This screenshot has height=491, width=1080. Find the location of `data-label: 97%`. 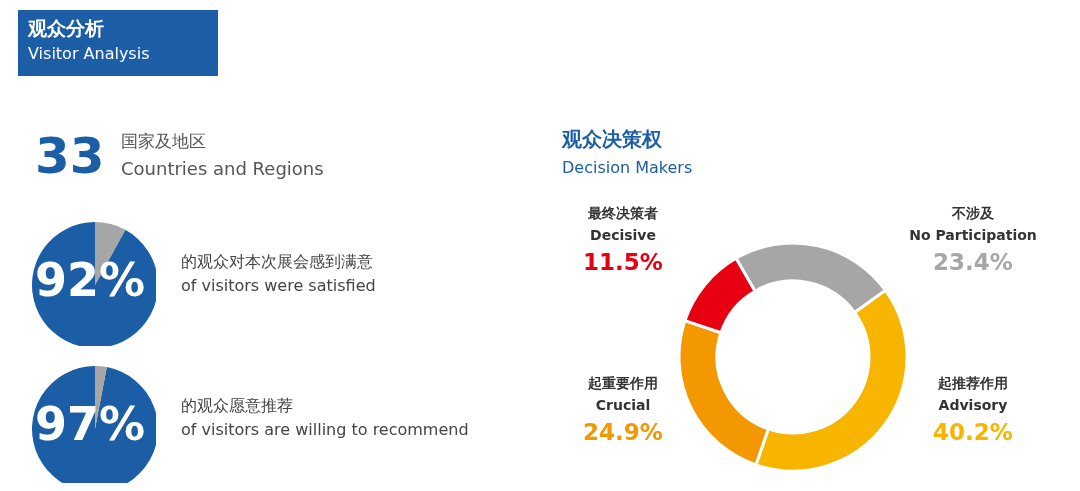

data-label: 97% is located at coordinates (90, 424).